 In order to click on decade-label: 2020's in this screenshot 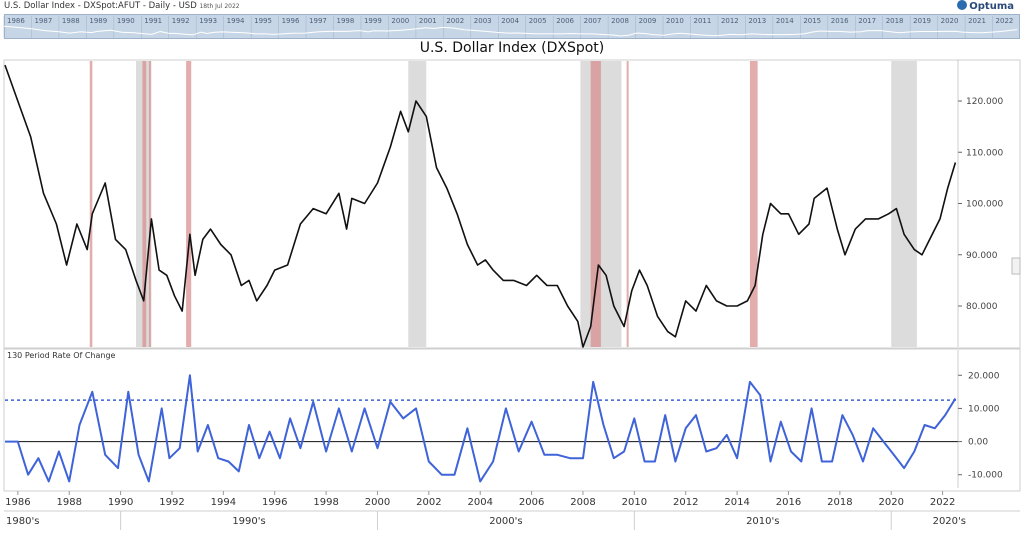, I will do `click(949, 521)`.